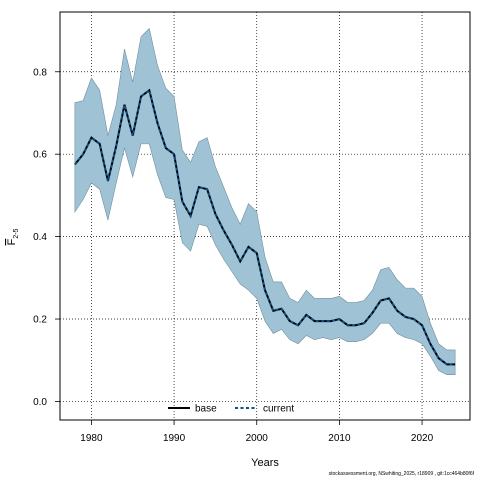 The height and width of the screenshot is (480, 480). I want to click on y-axis-title-group: F2-5, so click(13, 236).